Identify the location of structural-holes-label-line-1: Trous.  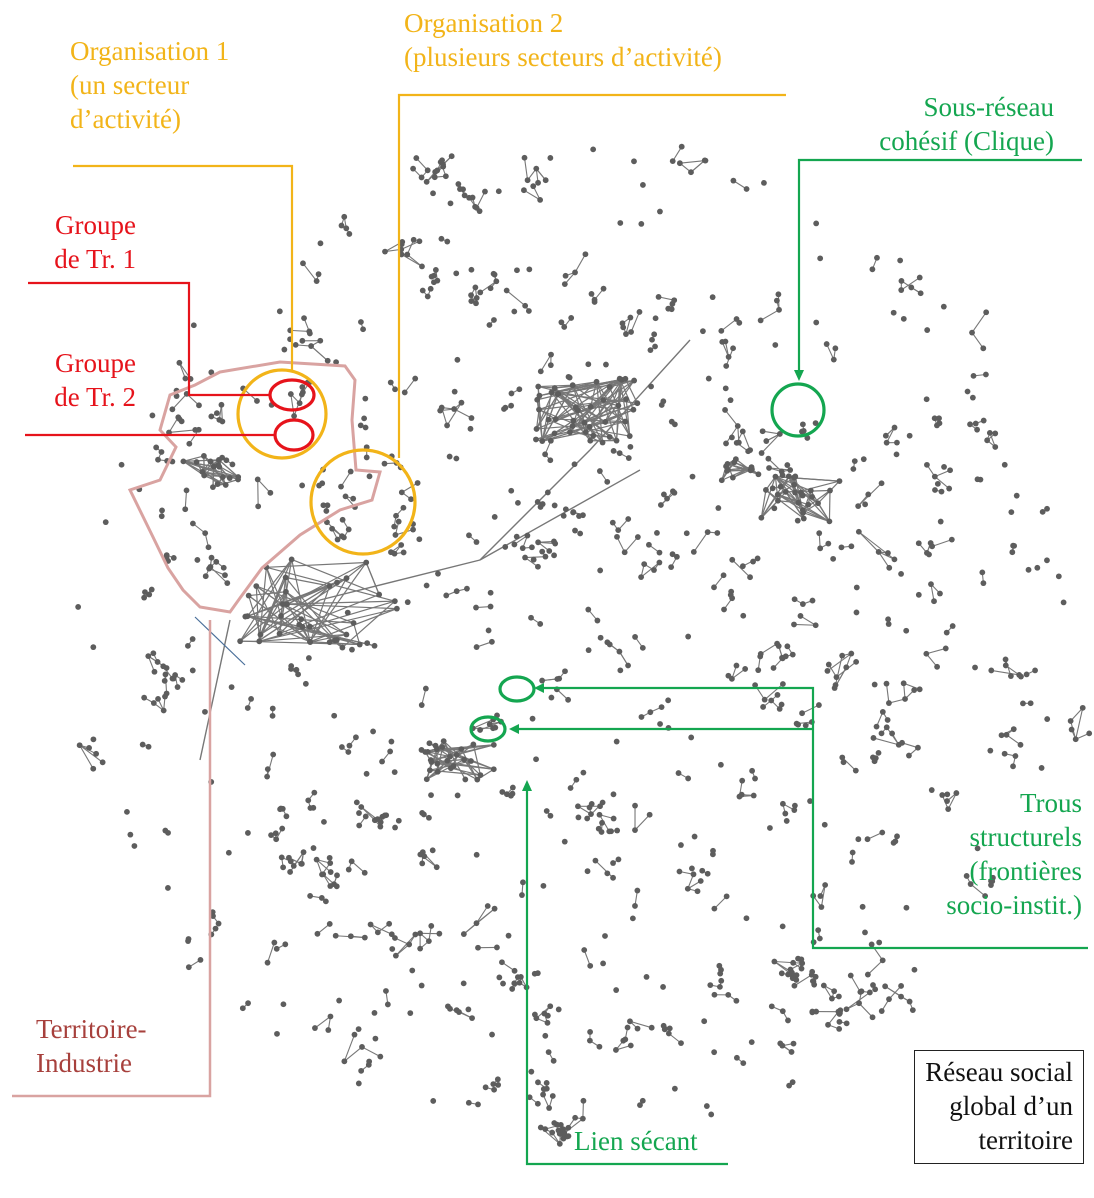
(1050, 803).